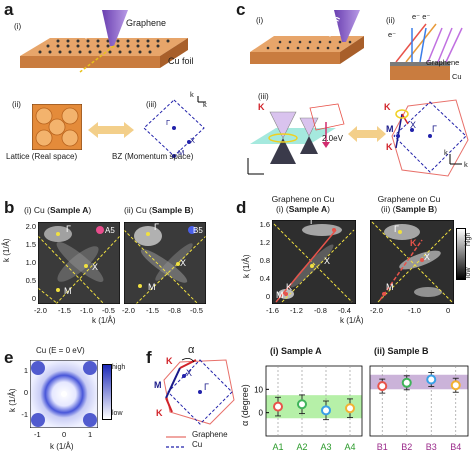 The width and height of the screenshot is (474, 466). What do you see at coordinates (296, 351) in the screenshot?
I see `chart-a-title: (i) Sample A` at bounding box center [296, 351].